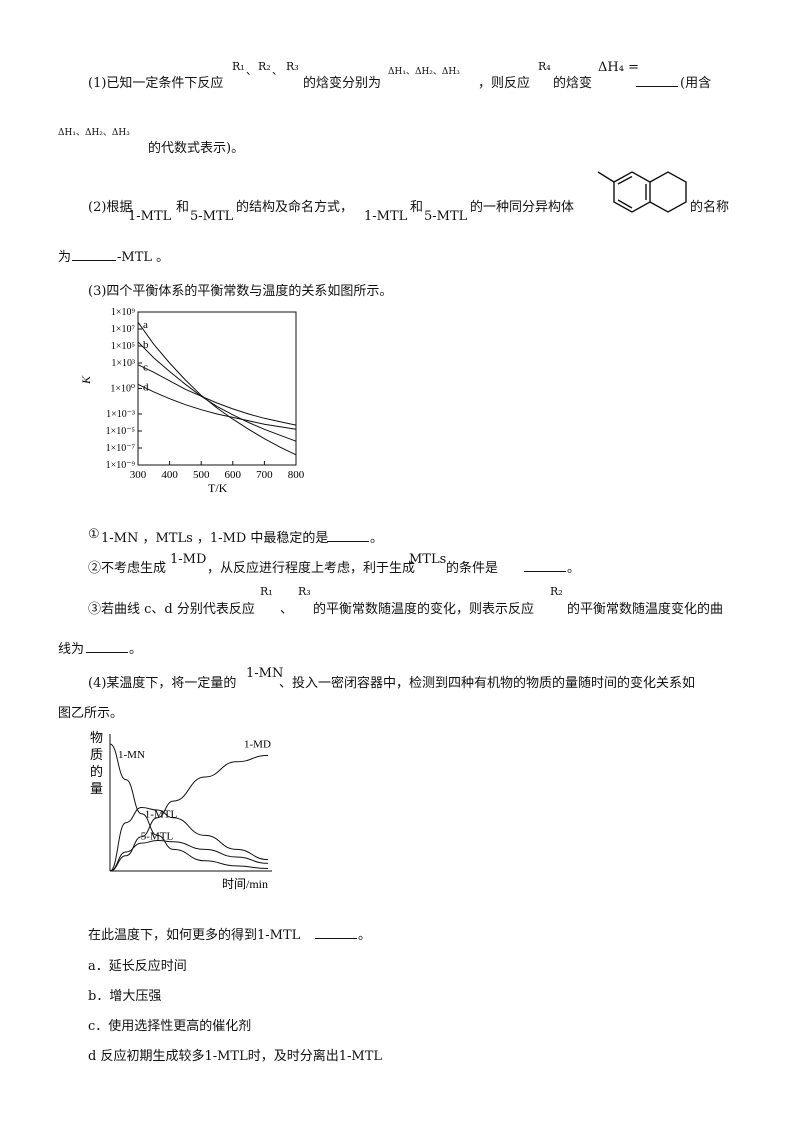 This screenshot has width=800, height=1132. Describe the element at coordinates (296, 475) in the screenshot. I see `chart1-x-tick-label: 800` at that location.